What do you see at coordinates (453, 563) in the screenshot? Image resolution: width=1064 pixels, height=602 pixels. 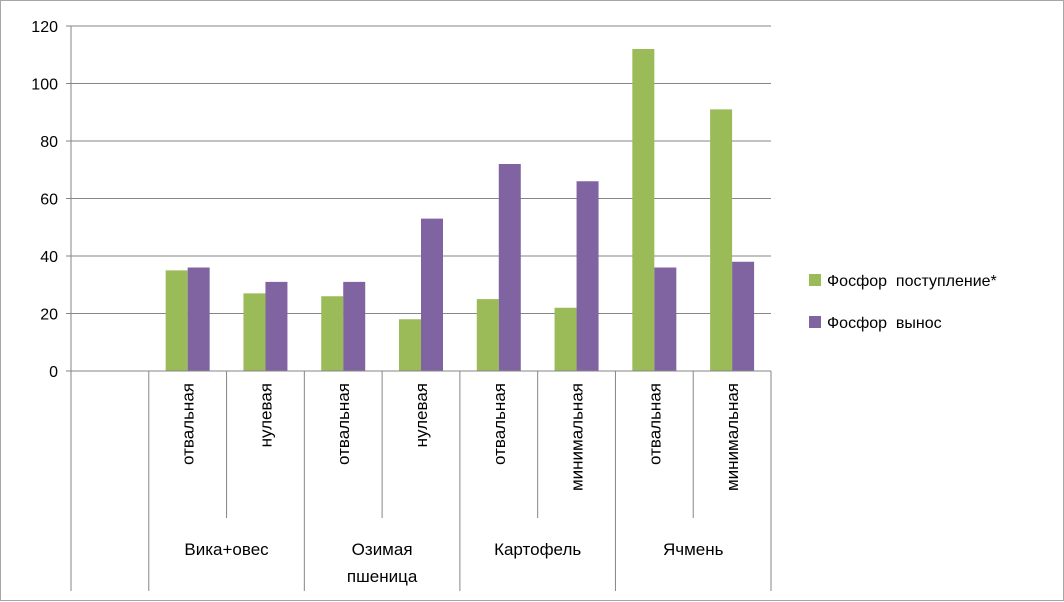 I see `x-axis-groups: Вика+овес Озимая пшеница Картофель Ячмень` at bounding box center [453, 563].